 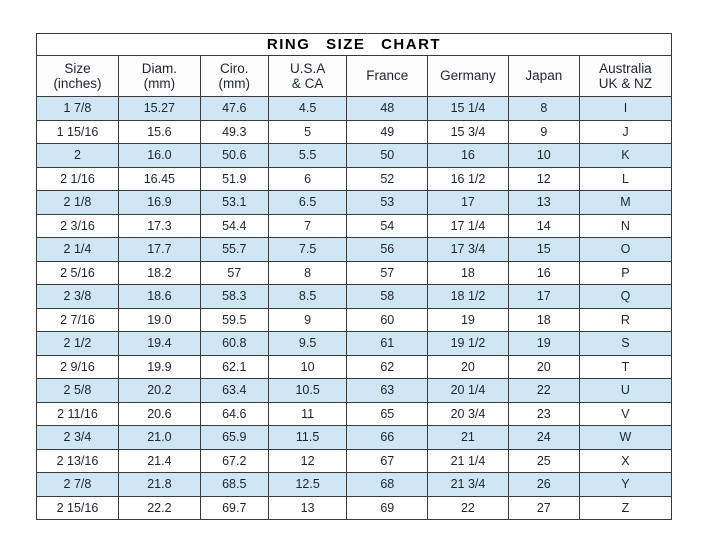 I want to click on title-row: RING SIZE CHART, so click(x=354, y=44).